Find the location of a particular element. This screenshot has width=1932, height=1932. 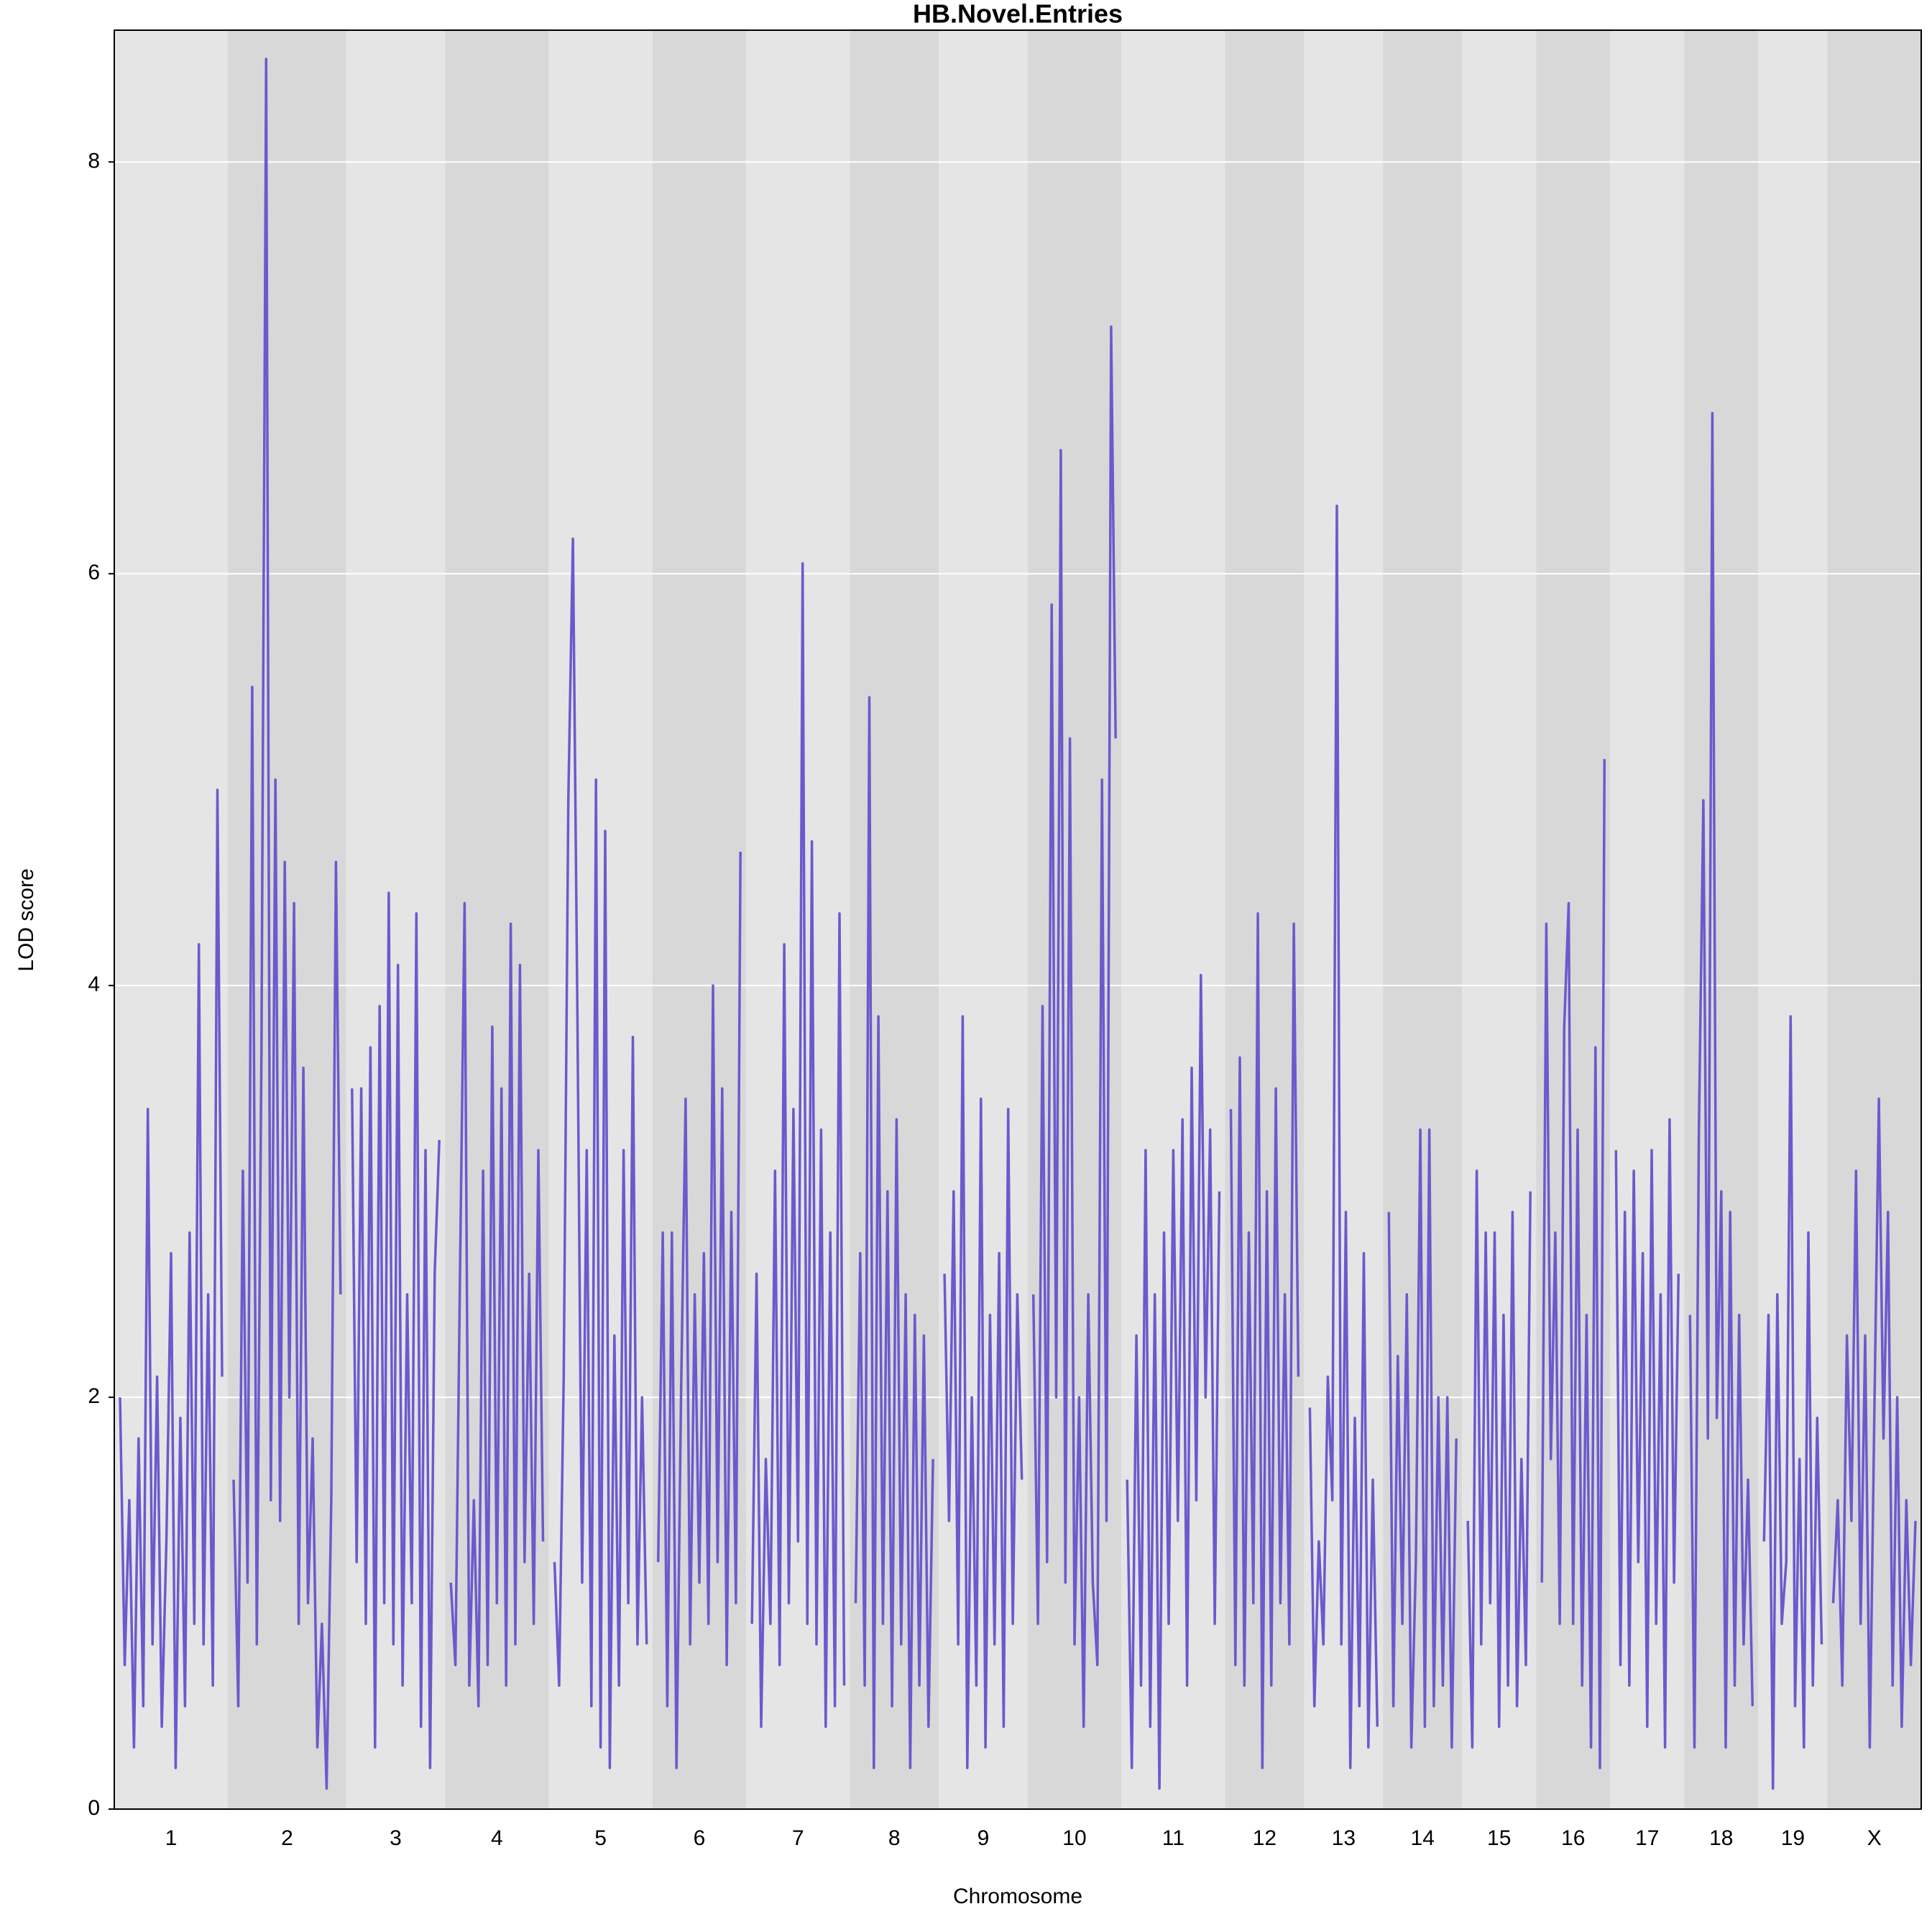

x-tick-label: 7 is located at coordinates (798, 1838).